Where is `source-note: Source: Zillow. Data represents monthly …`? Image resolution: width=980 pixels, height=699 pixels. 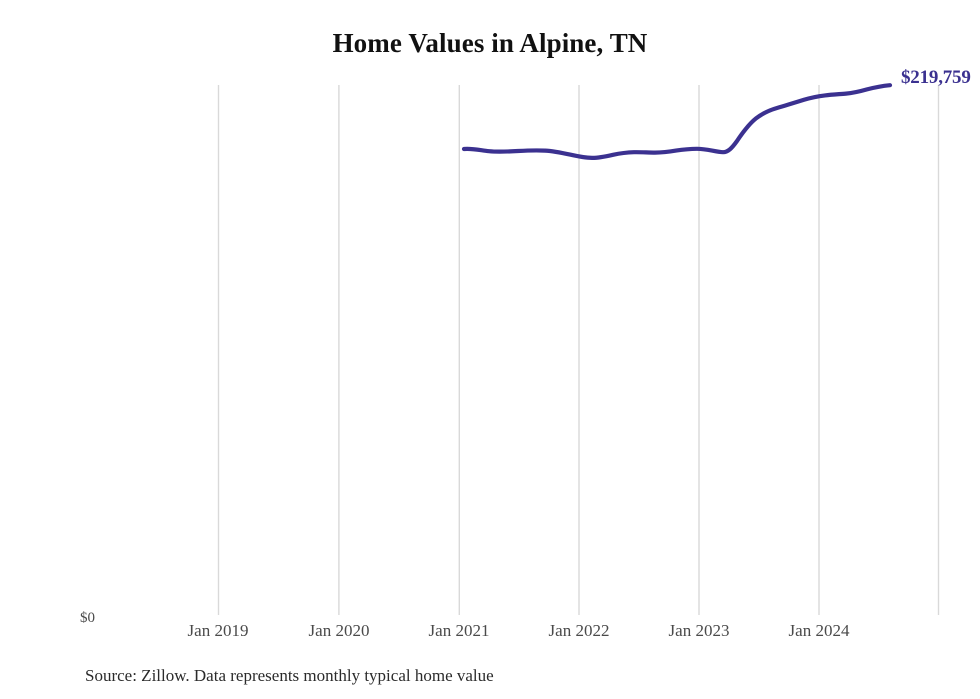
source-note: Source: Zillow. Data represents monthly … is located at coordinates (289, 675).